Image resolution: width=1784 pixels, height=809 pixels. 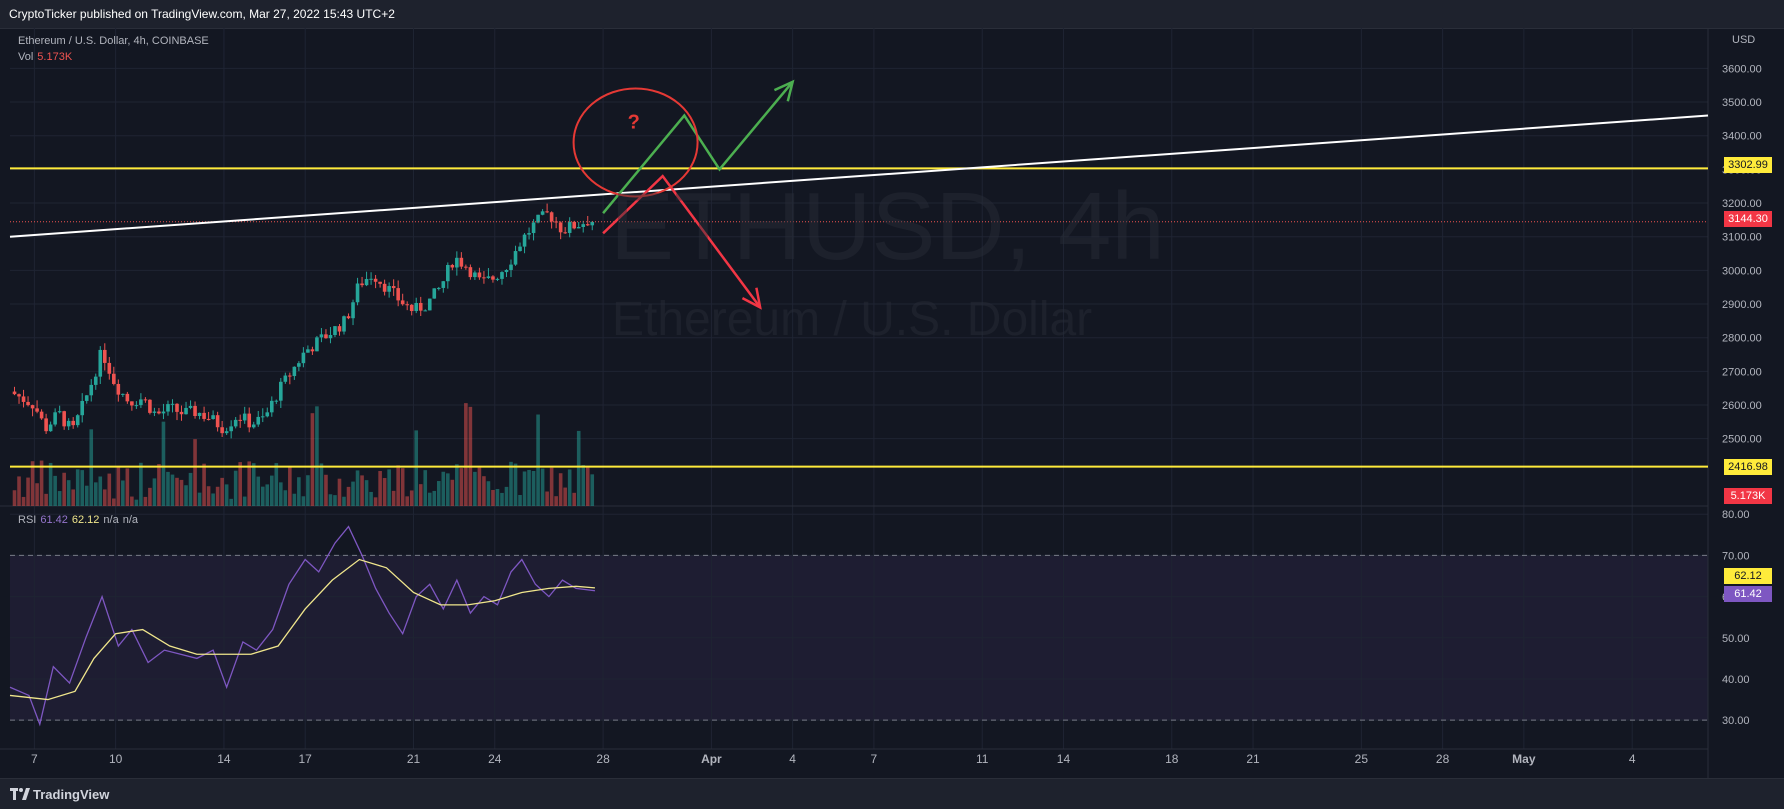 I want to click on symbol-title: Ethereum / U.S. Dollar, 4h, COINBASE, so click(x=113, y=41).